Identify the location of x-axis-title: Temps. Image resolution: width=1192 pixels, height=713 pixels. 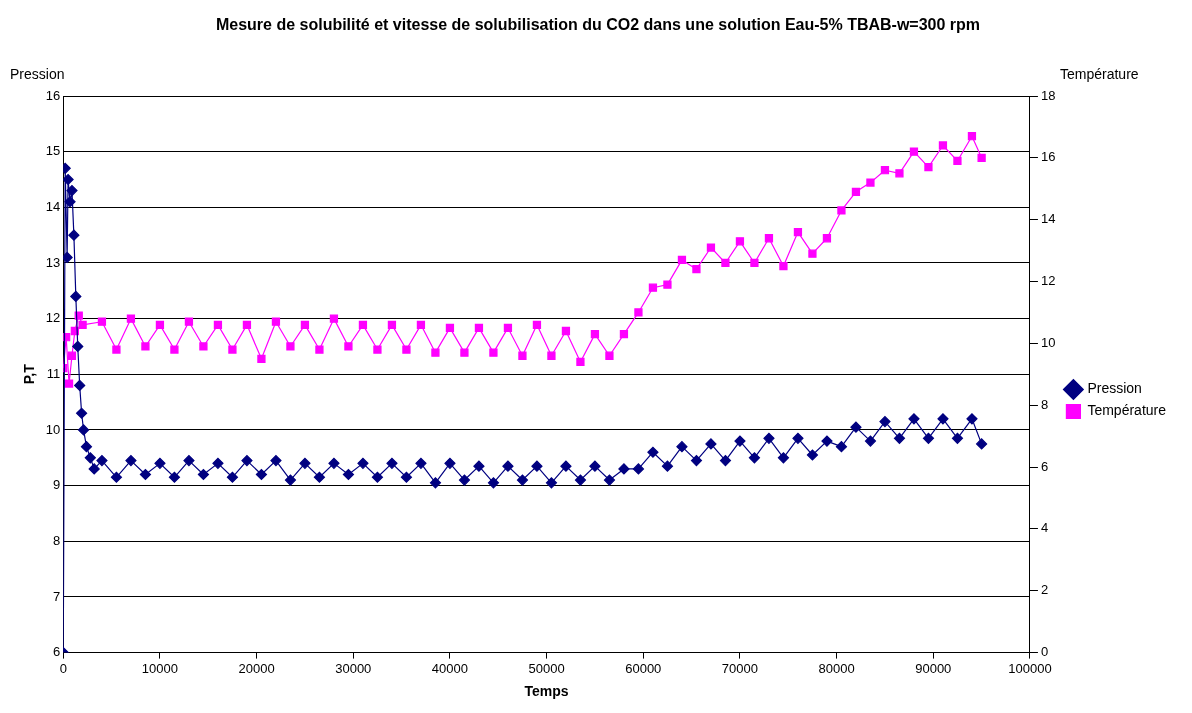
(546, 691).